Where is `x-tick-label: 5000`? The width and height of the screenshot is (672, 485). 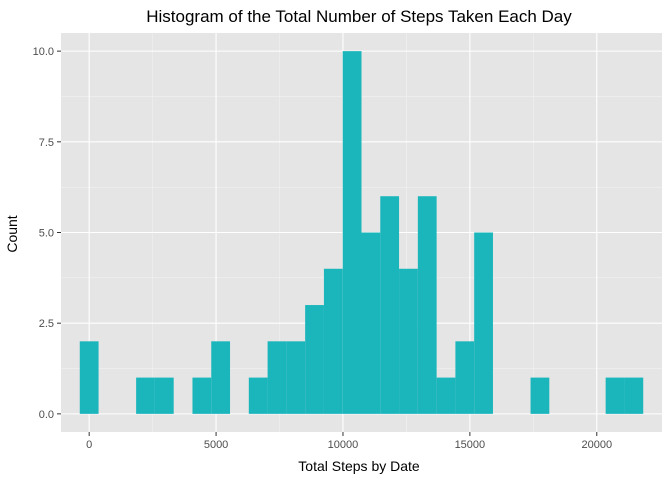
x-tick-label: 5000 is located at coordinates (216, 445).